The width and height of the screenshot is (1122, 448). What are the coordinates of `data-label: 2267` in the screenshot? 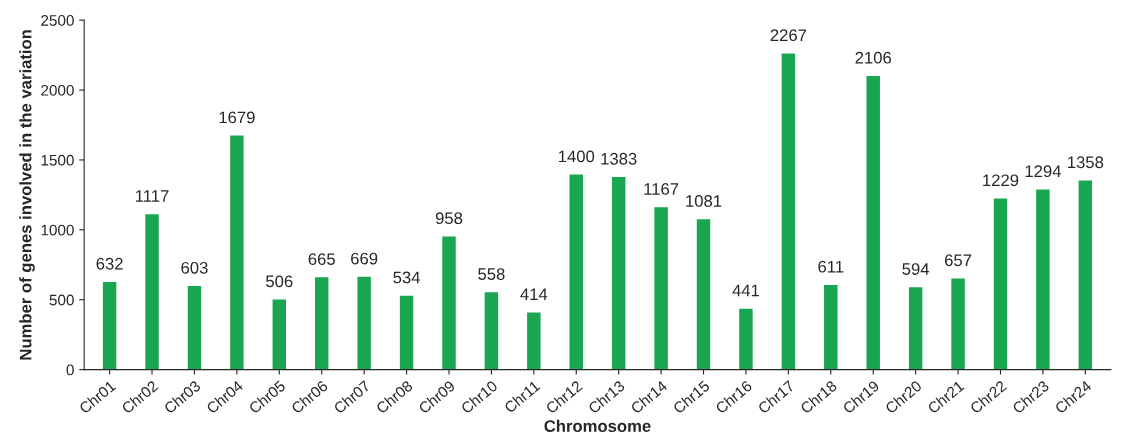 It's located at (788, 35).